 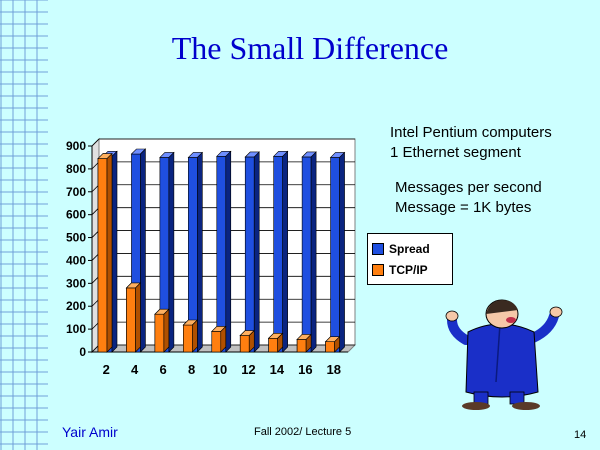 I want to click on gridline-diag, so click(x=95, y=142).